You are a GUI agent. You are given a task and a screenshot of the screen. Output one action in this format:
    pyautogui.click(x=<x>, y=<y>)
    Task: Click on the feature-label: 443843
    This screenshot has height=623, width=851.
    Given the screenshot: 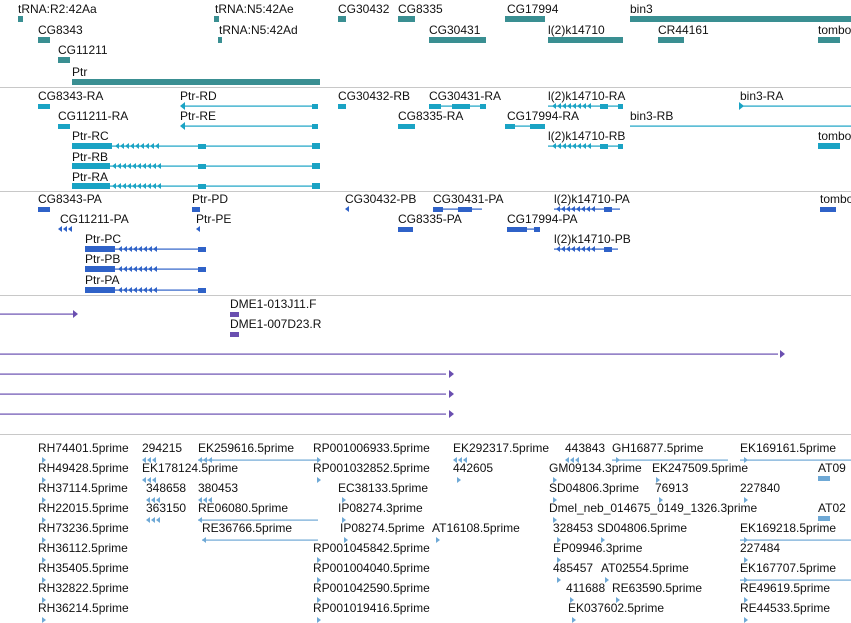 What is the action you would take?
    pyautogui.click(x=585, y=448)
    